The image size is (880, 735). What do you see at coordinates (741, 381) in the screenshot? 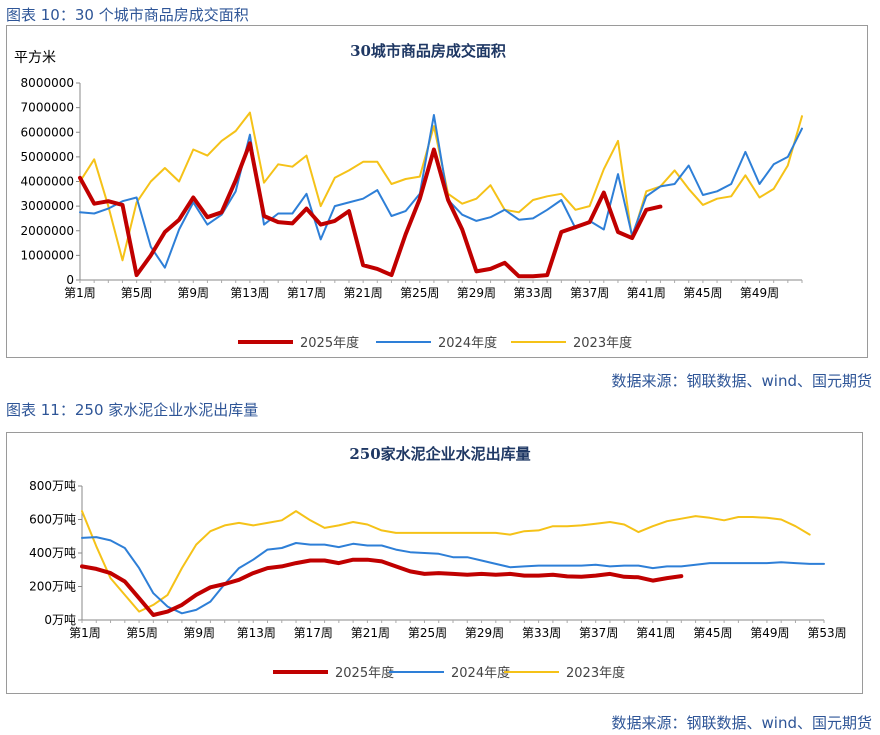
I see `figure1-source: 数据来源：钢联数据、wind、国元期货` at bounding box center [741, 381].